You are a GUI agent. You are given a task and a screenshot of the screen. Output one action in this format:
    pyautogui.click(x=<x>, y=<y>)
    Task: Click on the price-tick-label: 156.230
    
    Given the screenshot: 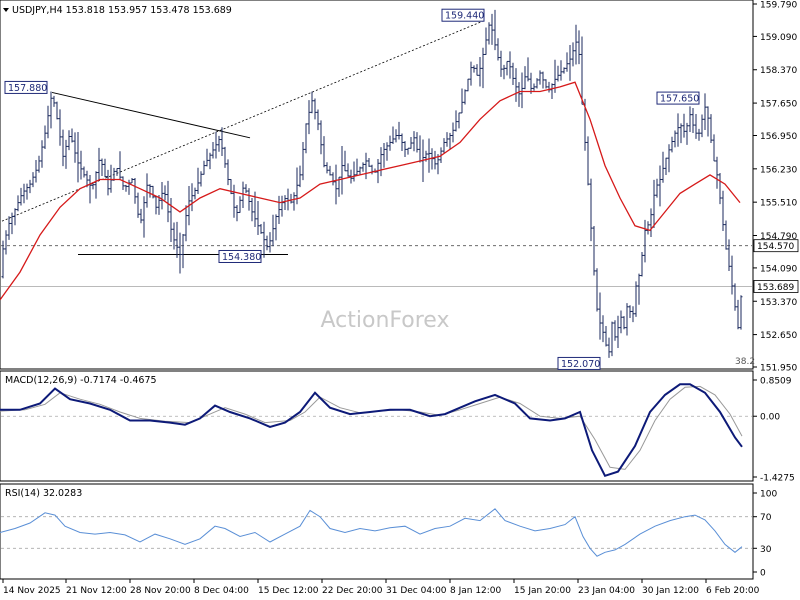 What is the action you would take?
    pyautogui.click(x=778, y=170)
    